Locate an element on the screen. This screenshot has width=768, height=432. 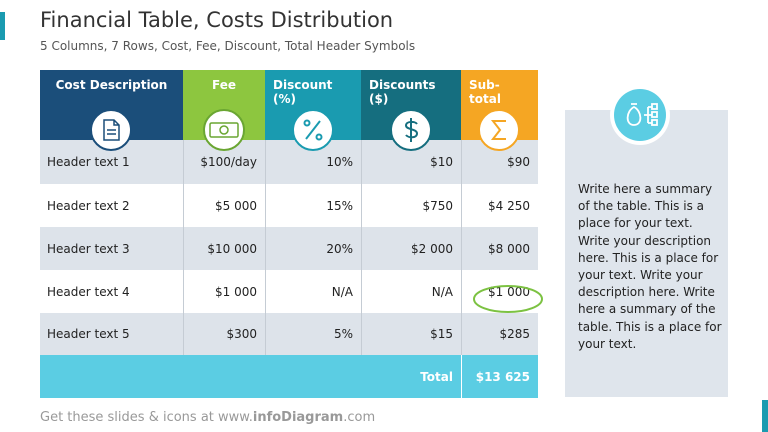
table-cell: $750 is located at coordinates (437, 205).